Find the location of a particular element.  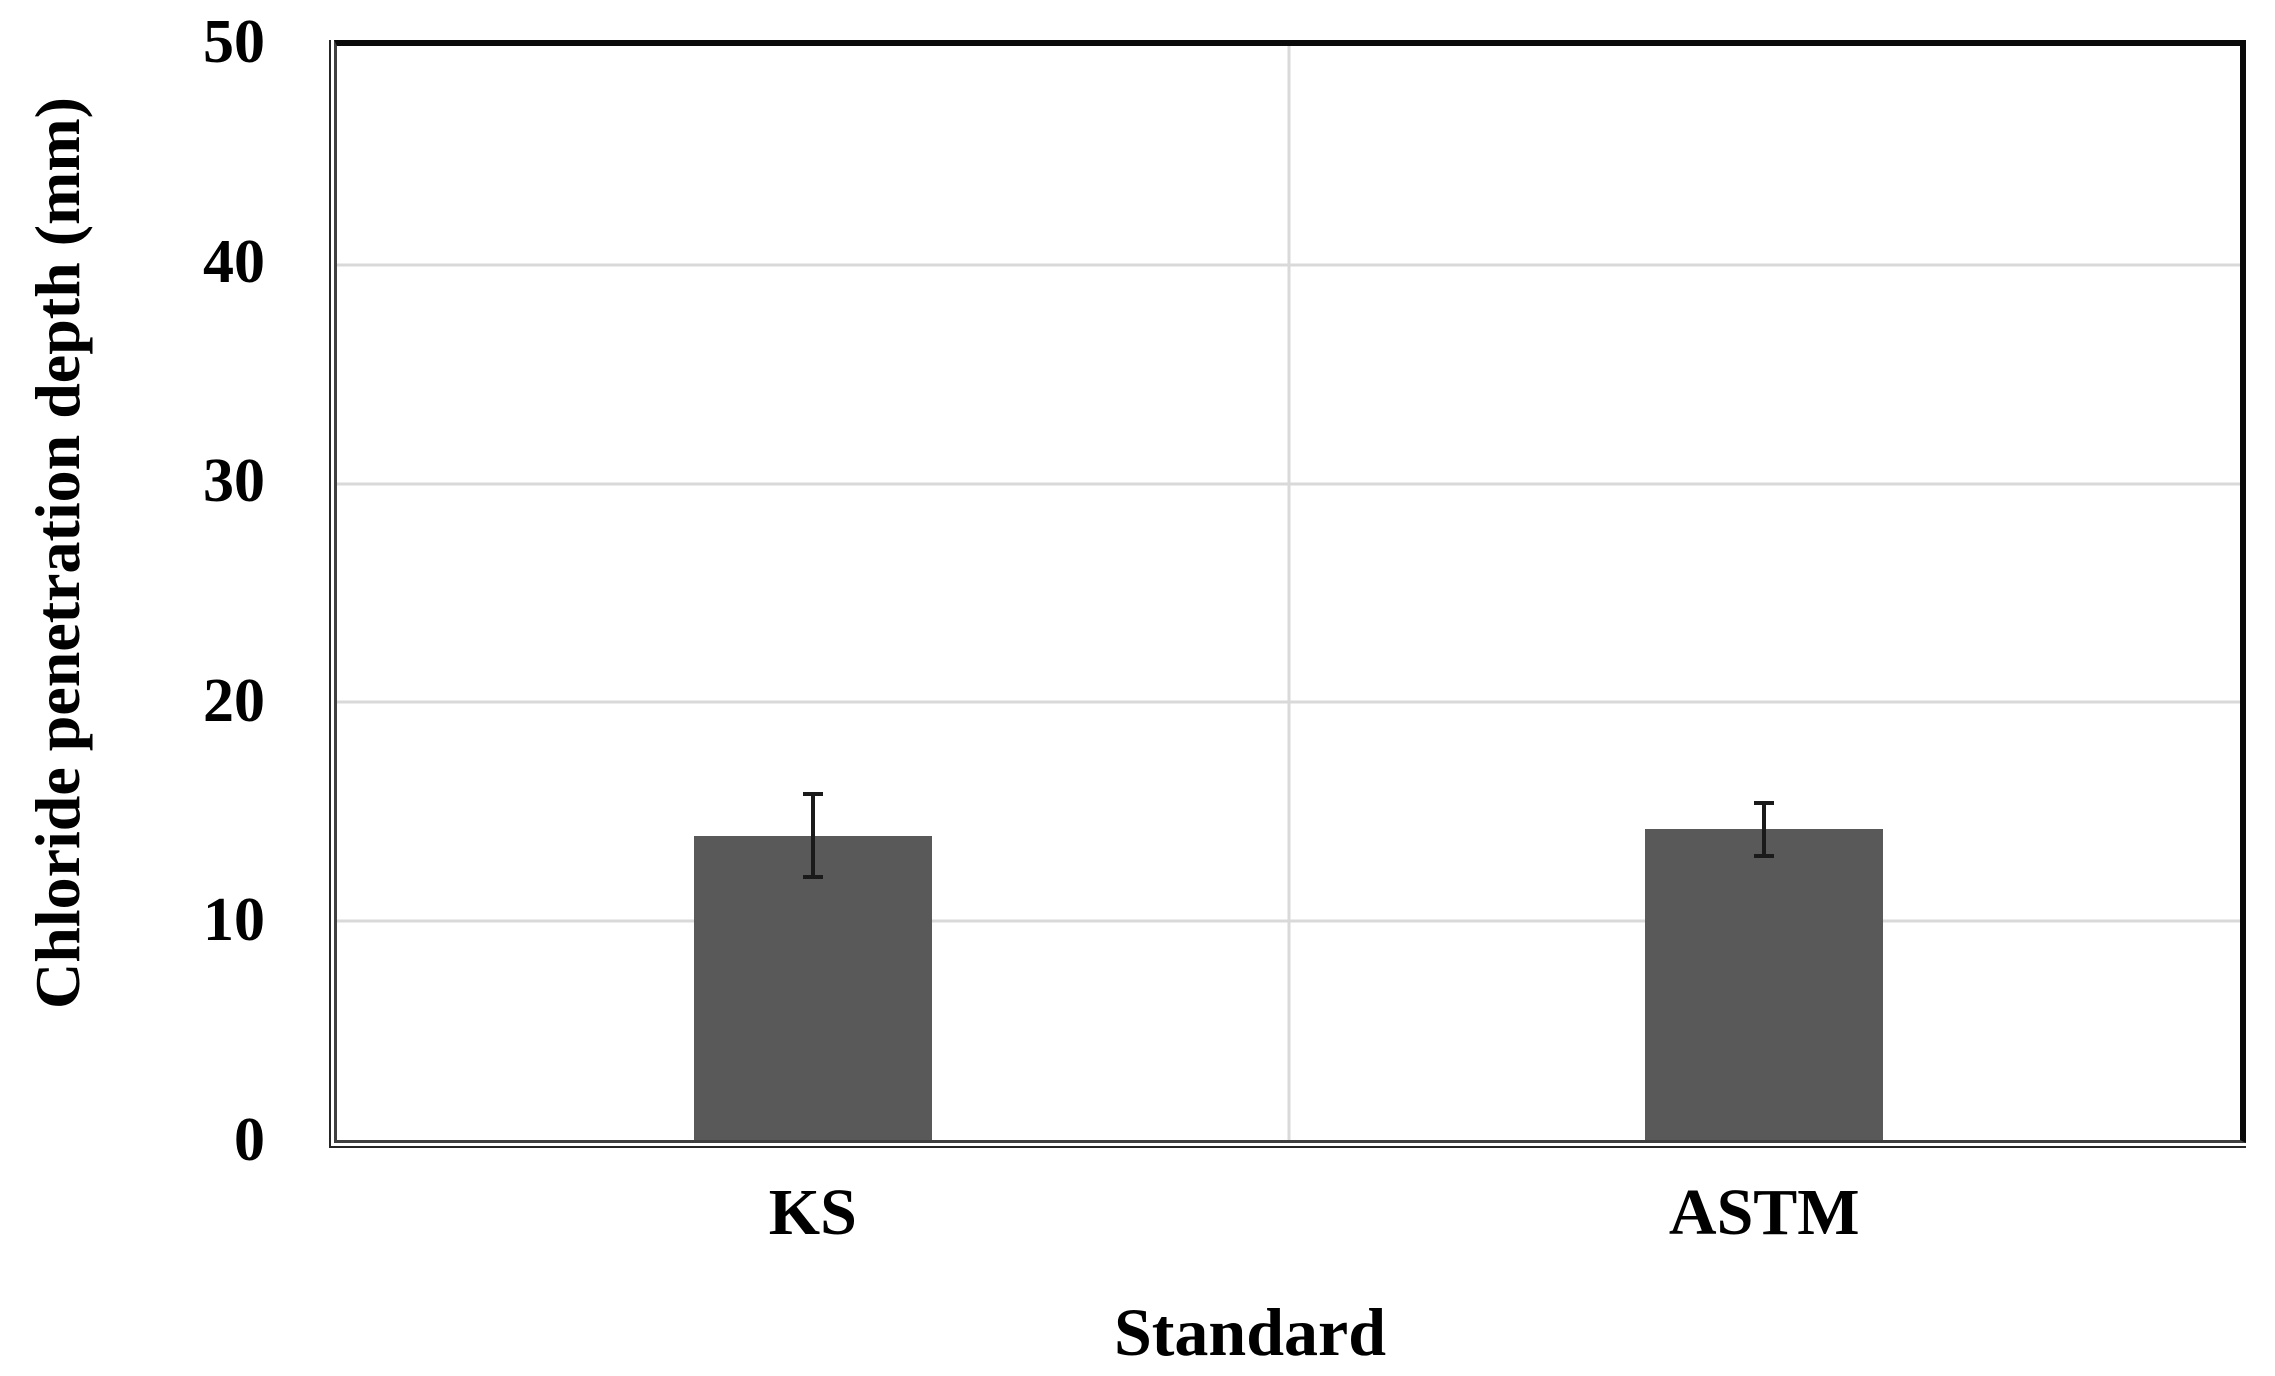

x-axis-title: Standard is located at coordinates (1250, 1332).